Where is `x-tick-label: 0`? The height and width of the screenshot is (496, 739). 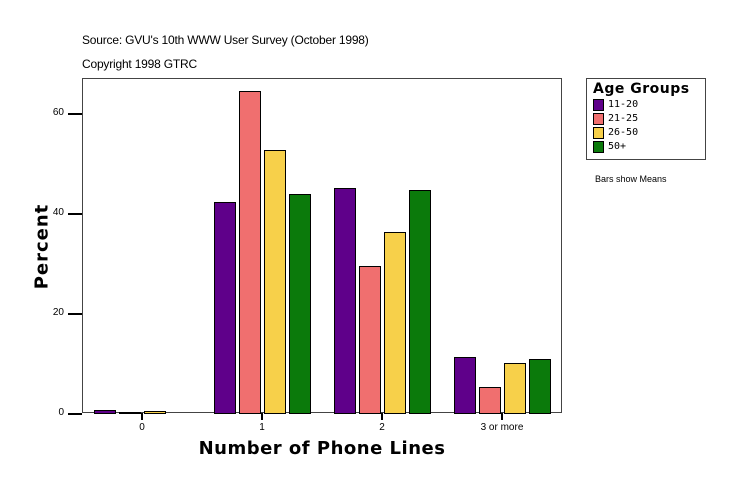 x-tick-label: 0 is located at coordinates (142, 427).